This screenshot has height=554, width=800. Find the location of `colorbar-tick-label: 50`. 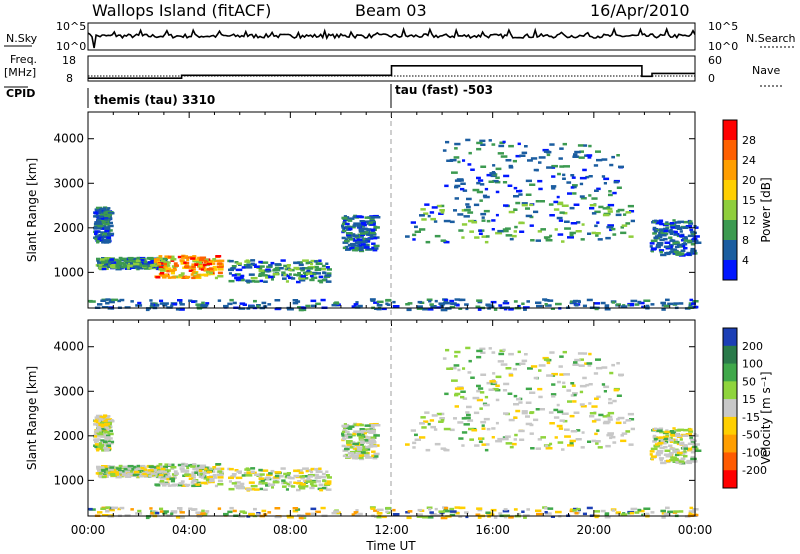

colorbar-tick-label: 50 is located at coordinates (749, 381).